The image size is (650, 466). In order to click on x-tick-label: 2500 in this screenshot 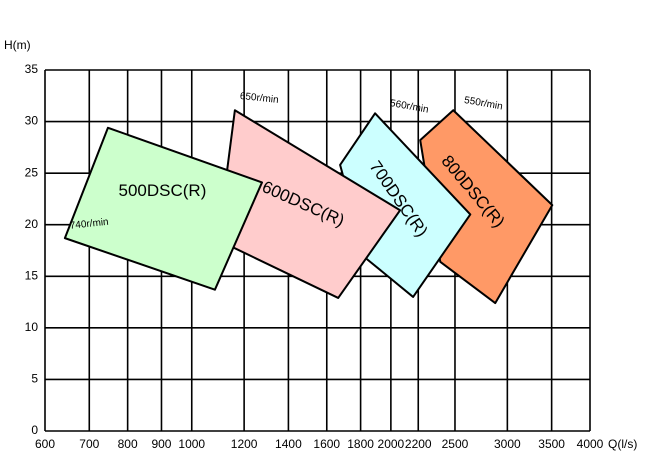, I will do `click(455, 444)`.